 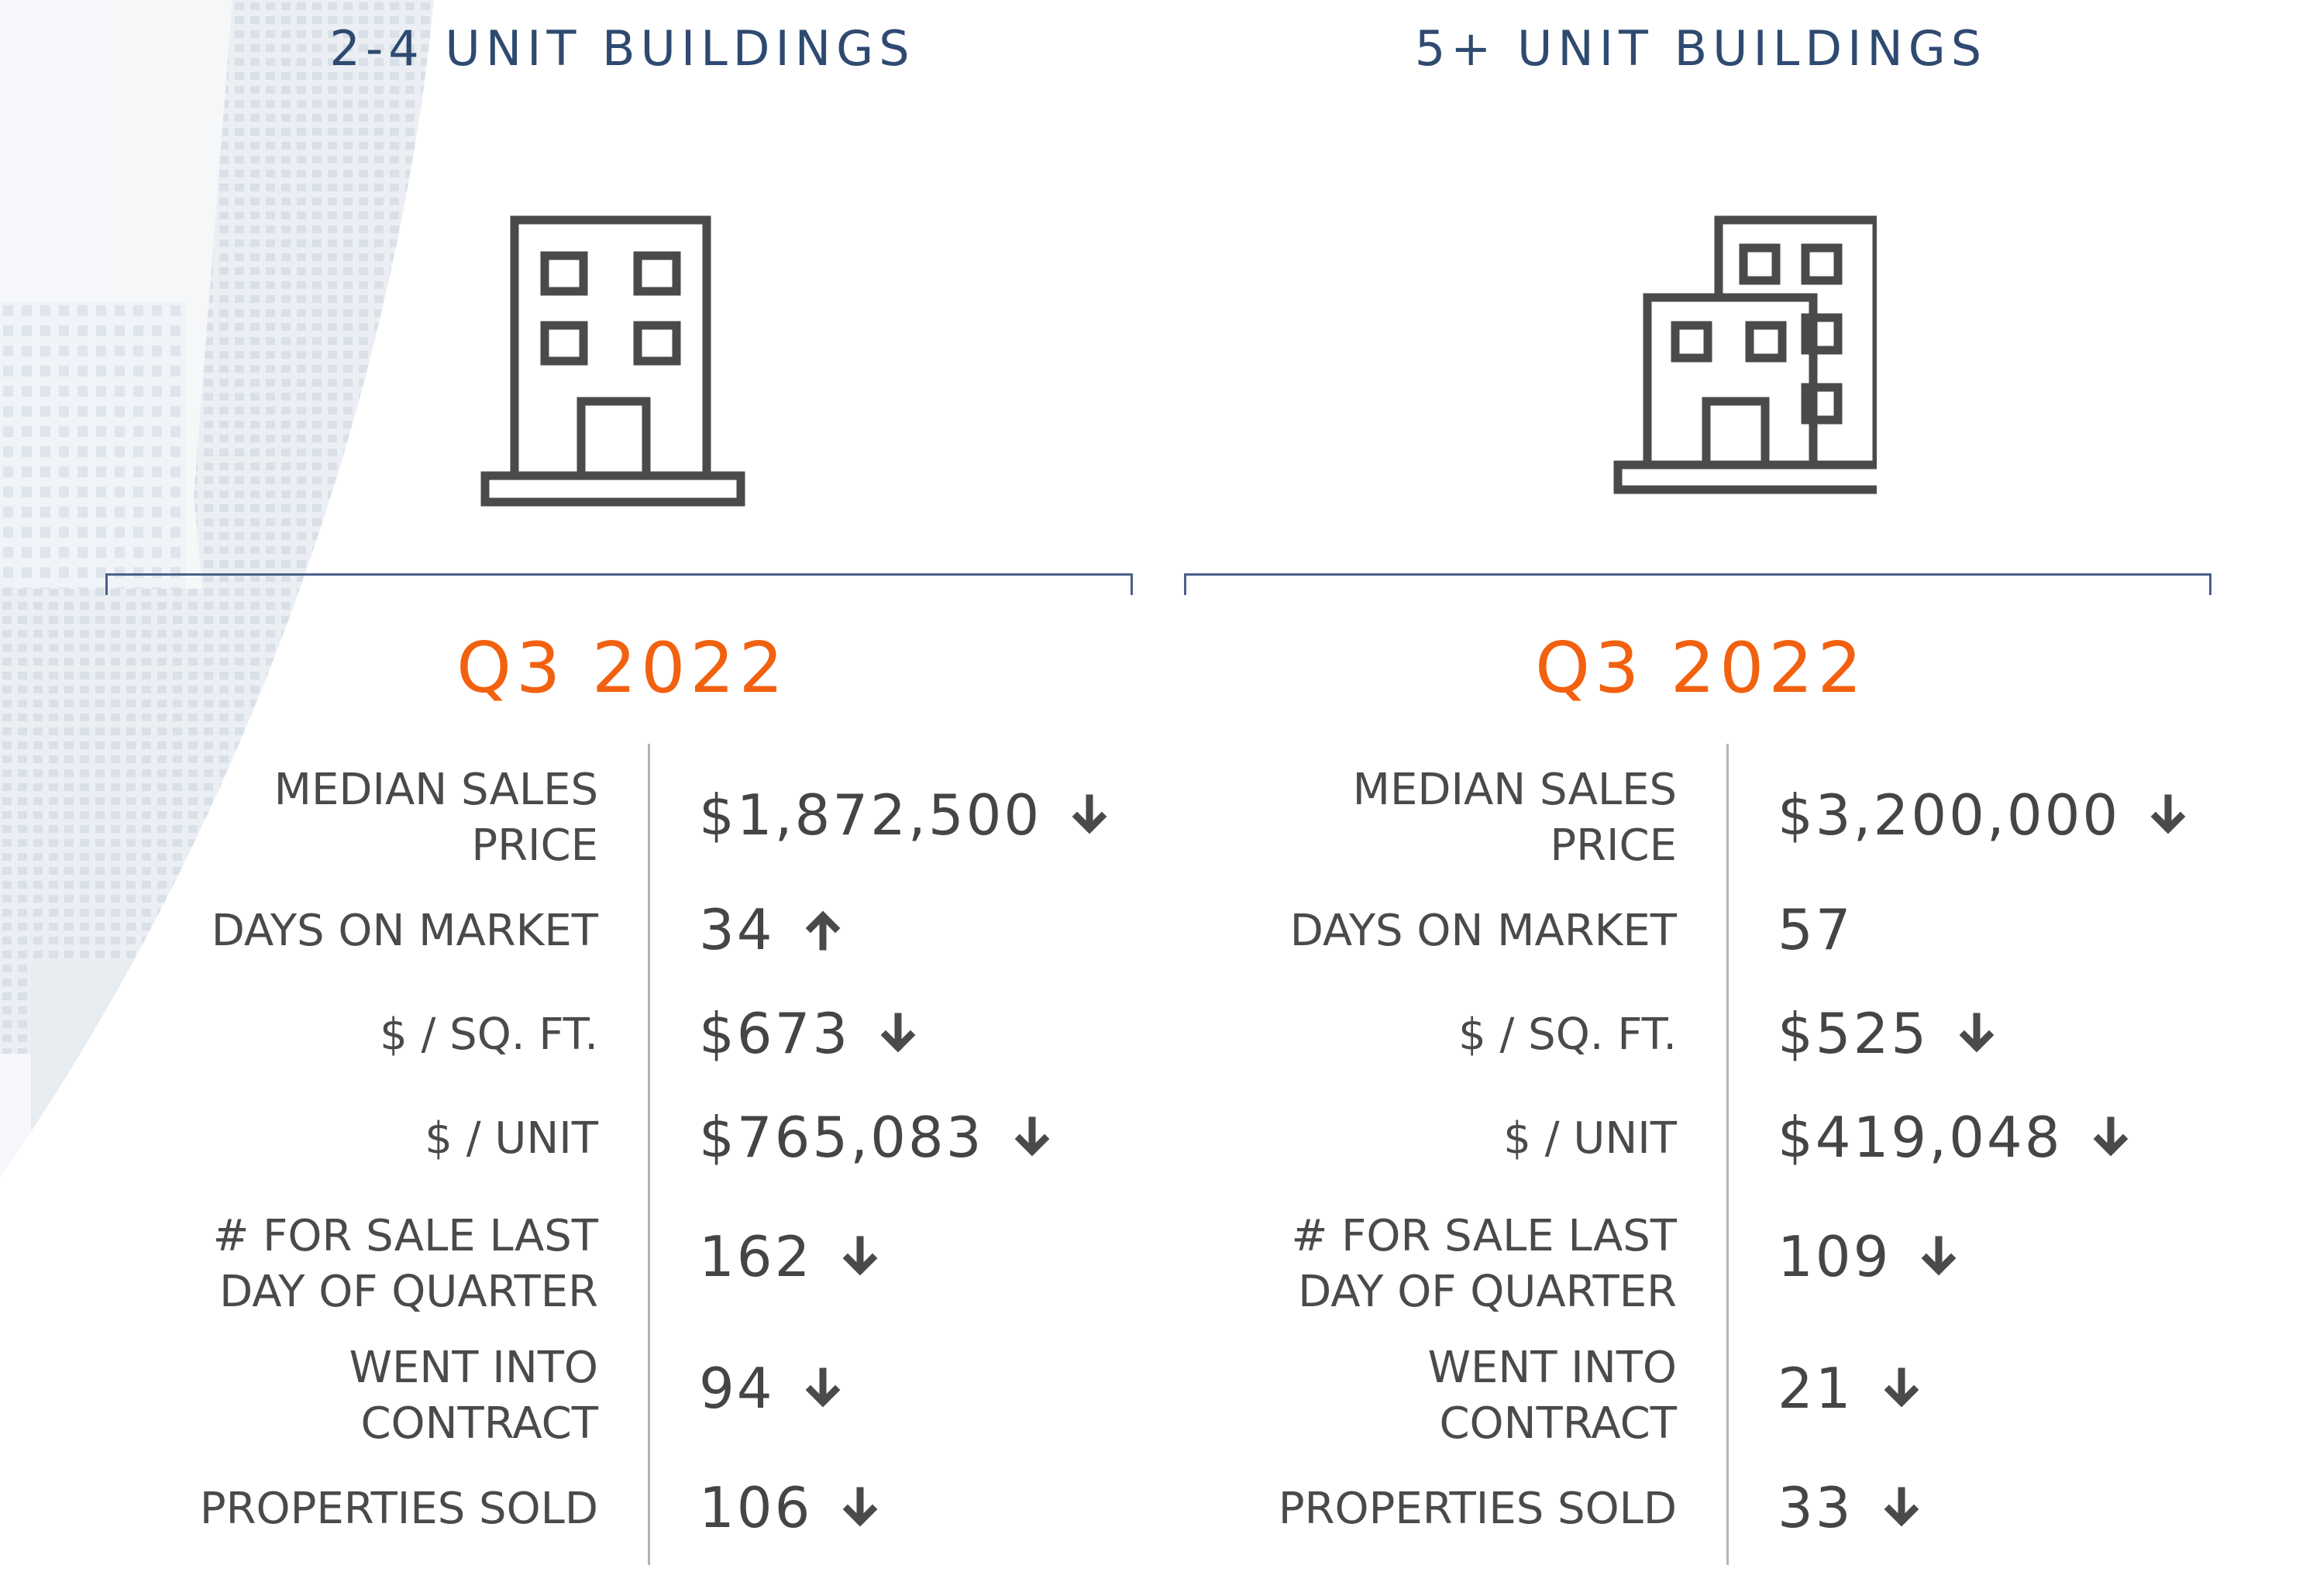 What do you see at coordinates (1984, 816) in the screenshot?
I see `stat-value-median-sales-price: $3,200,000` at bounding box center [1984, 816].